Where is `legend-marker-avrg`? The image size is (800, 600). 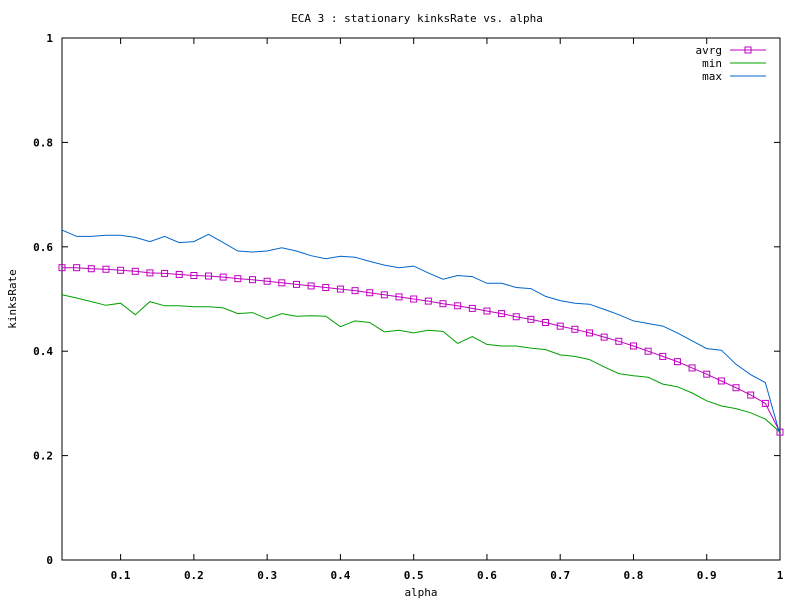
legend-marker-avrg is located at coordinates (748, 50).